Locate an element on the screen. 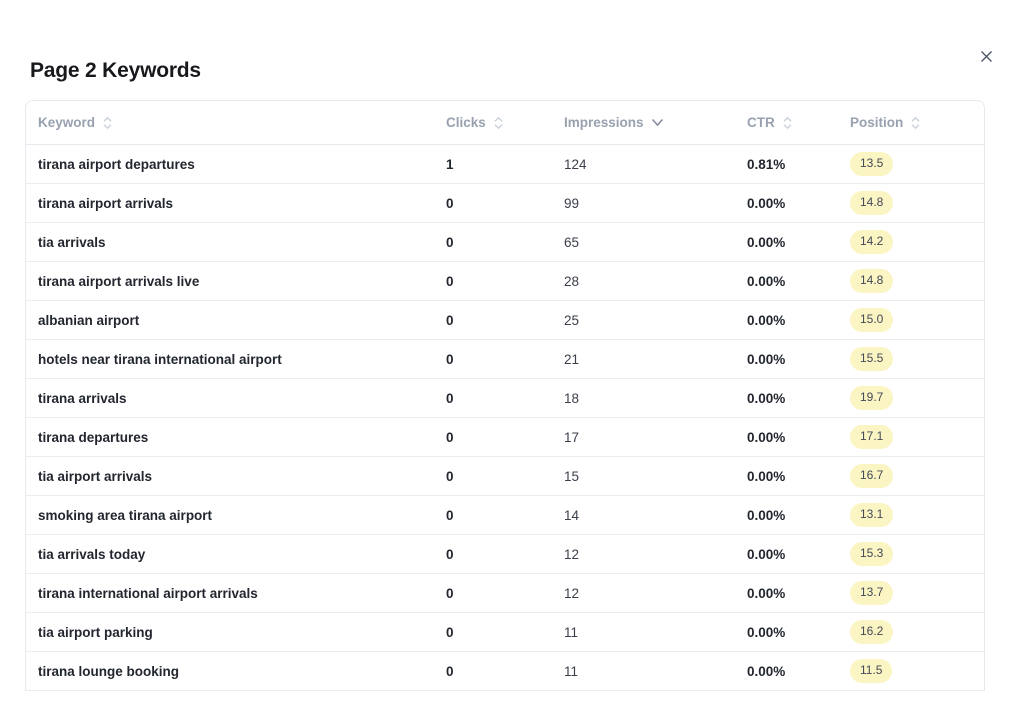 The width and height of the screenshot is (1024, 711). impressions-cell: 21 is located at coordinates (572, 359).